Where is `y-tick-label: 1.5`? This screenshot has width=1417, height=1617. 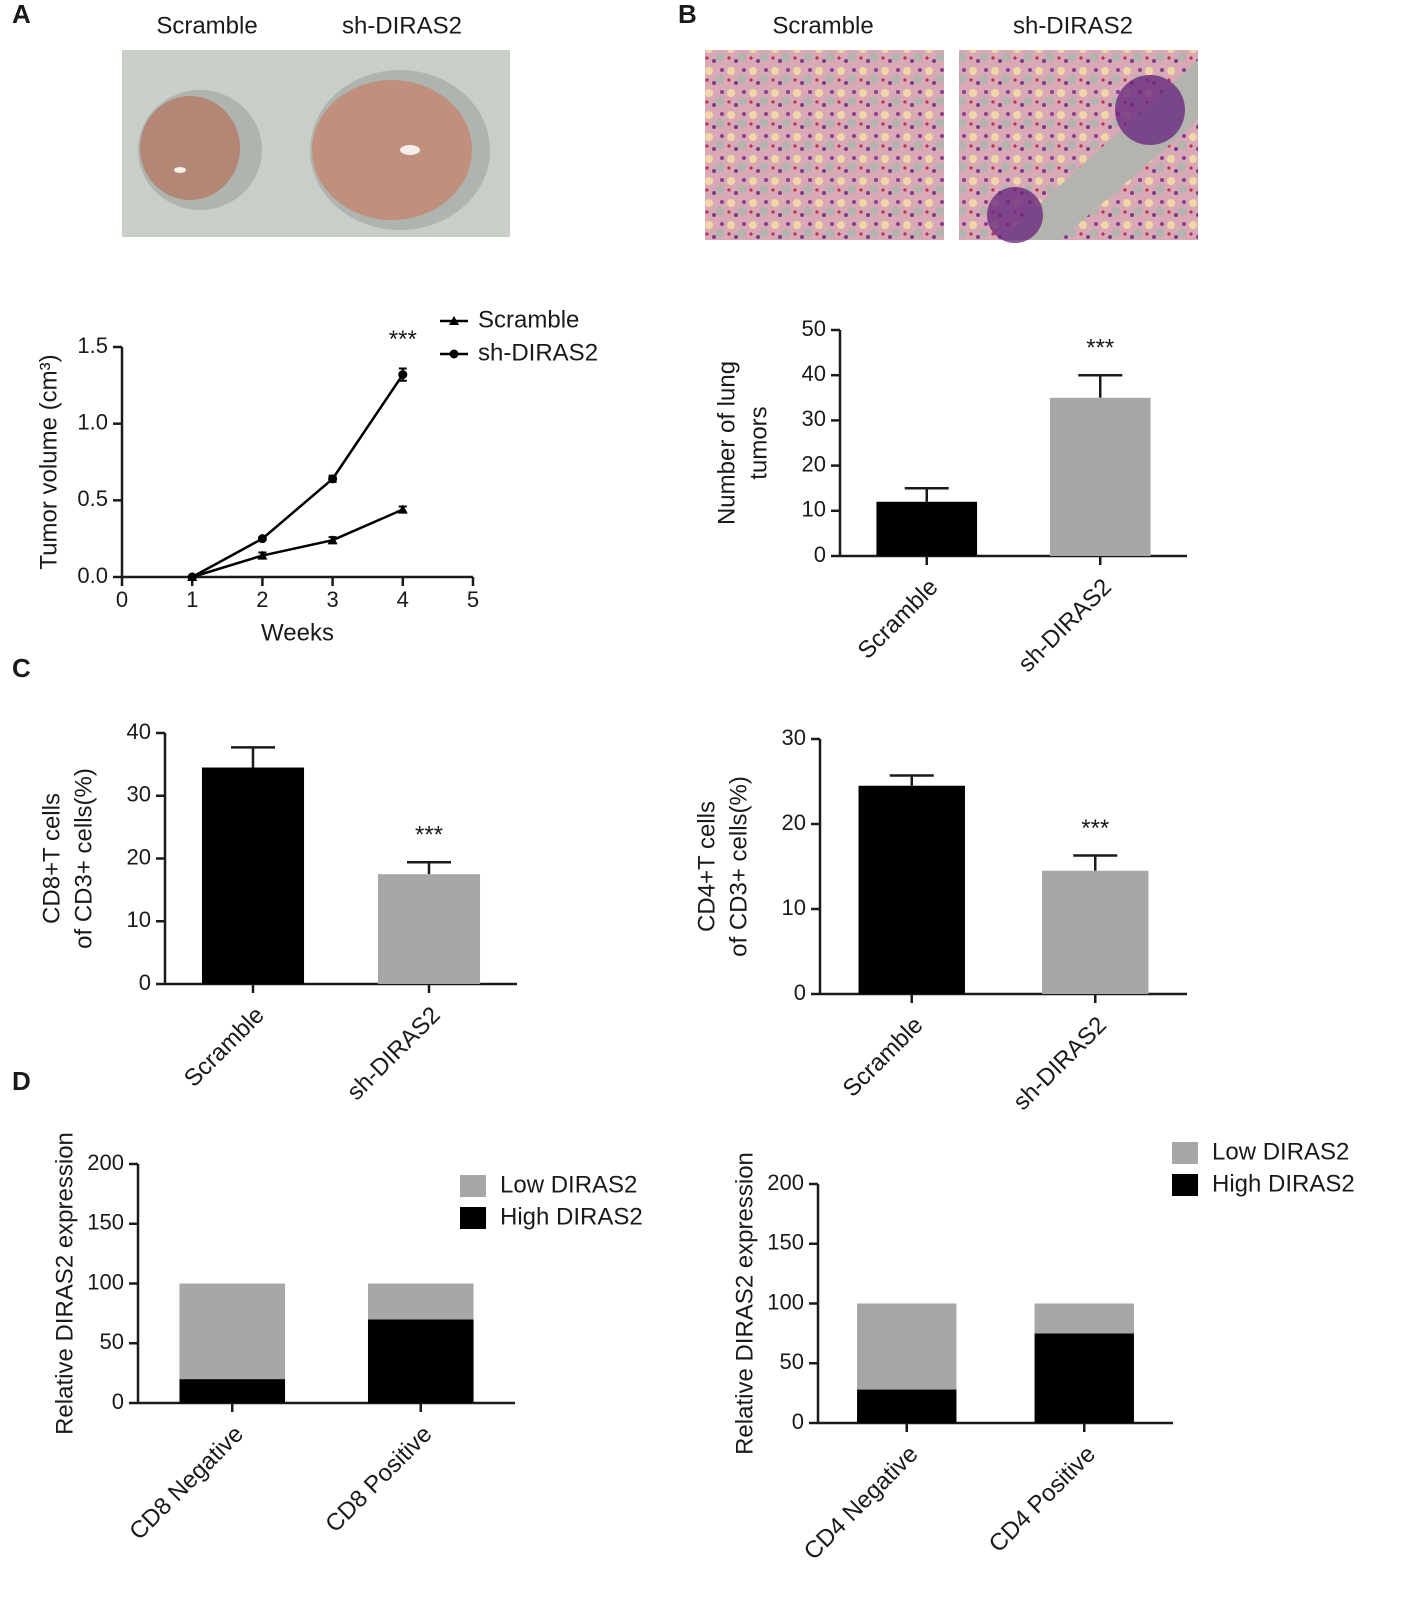 y-tick-label: 1.5 is located at coordinates (92, 345).